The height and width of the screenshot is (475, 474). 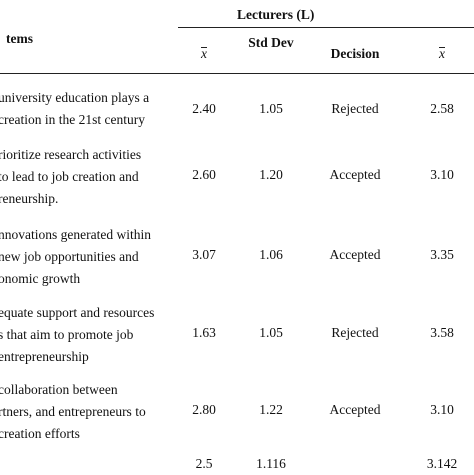 What do you see at coordinates (442, 332) in the screenshot?
I see `mean2-value: 3.58` at bounding box center [442, 332].